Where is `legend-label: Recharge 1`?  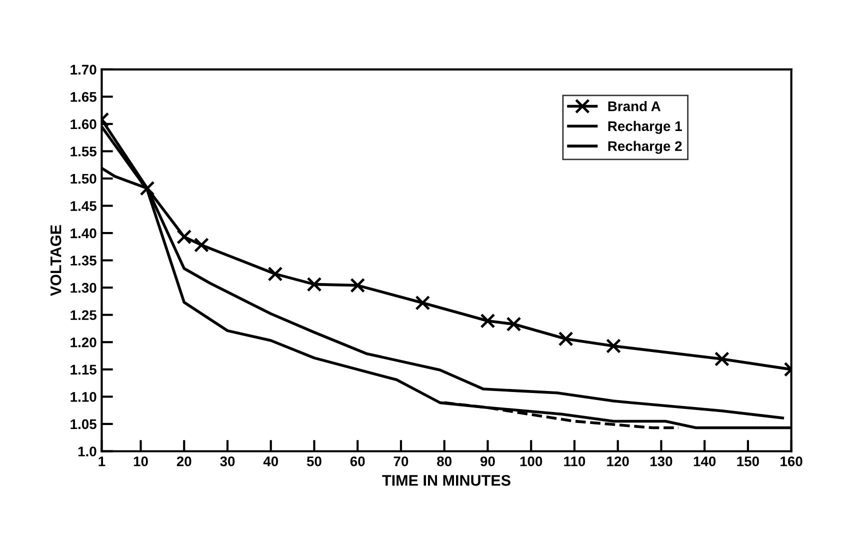 legend-label: Recharge 1 is located at coordinates (645, 127).